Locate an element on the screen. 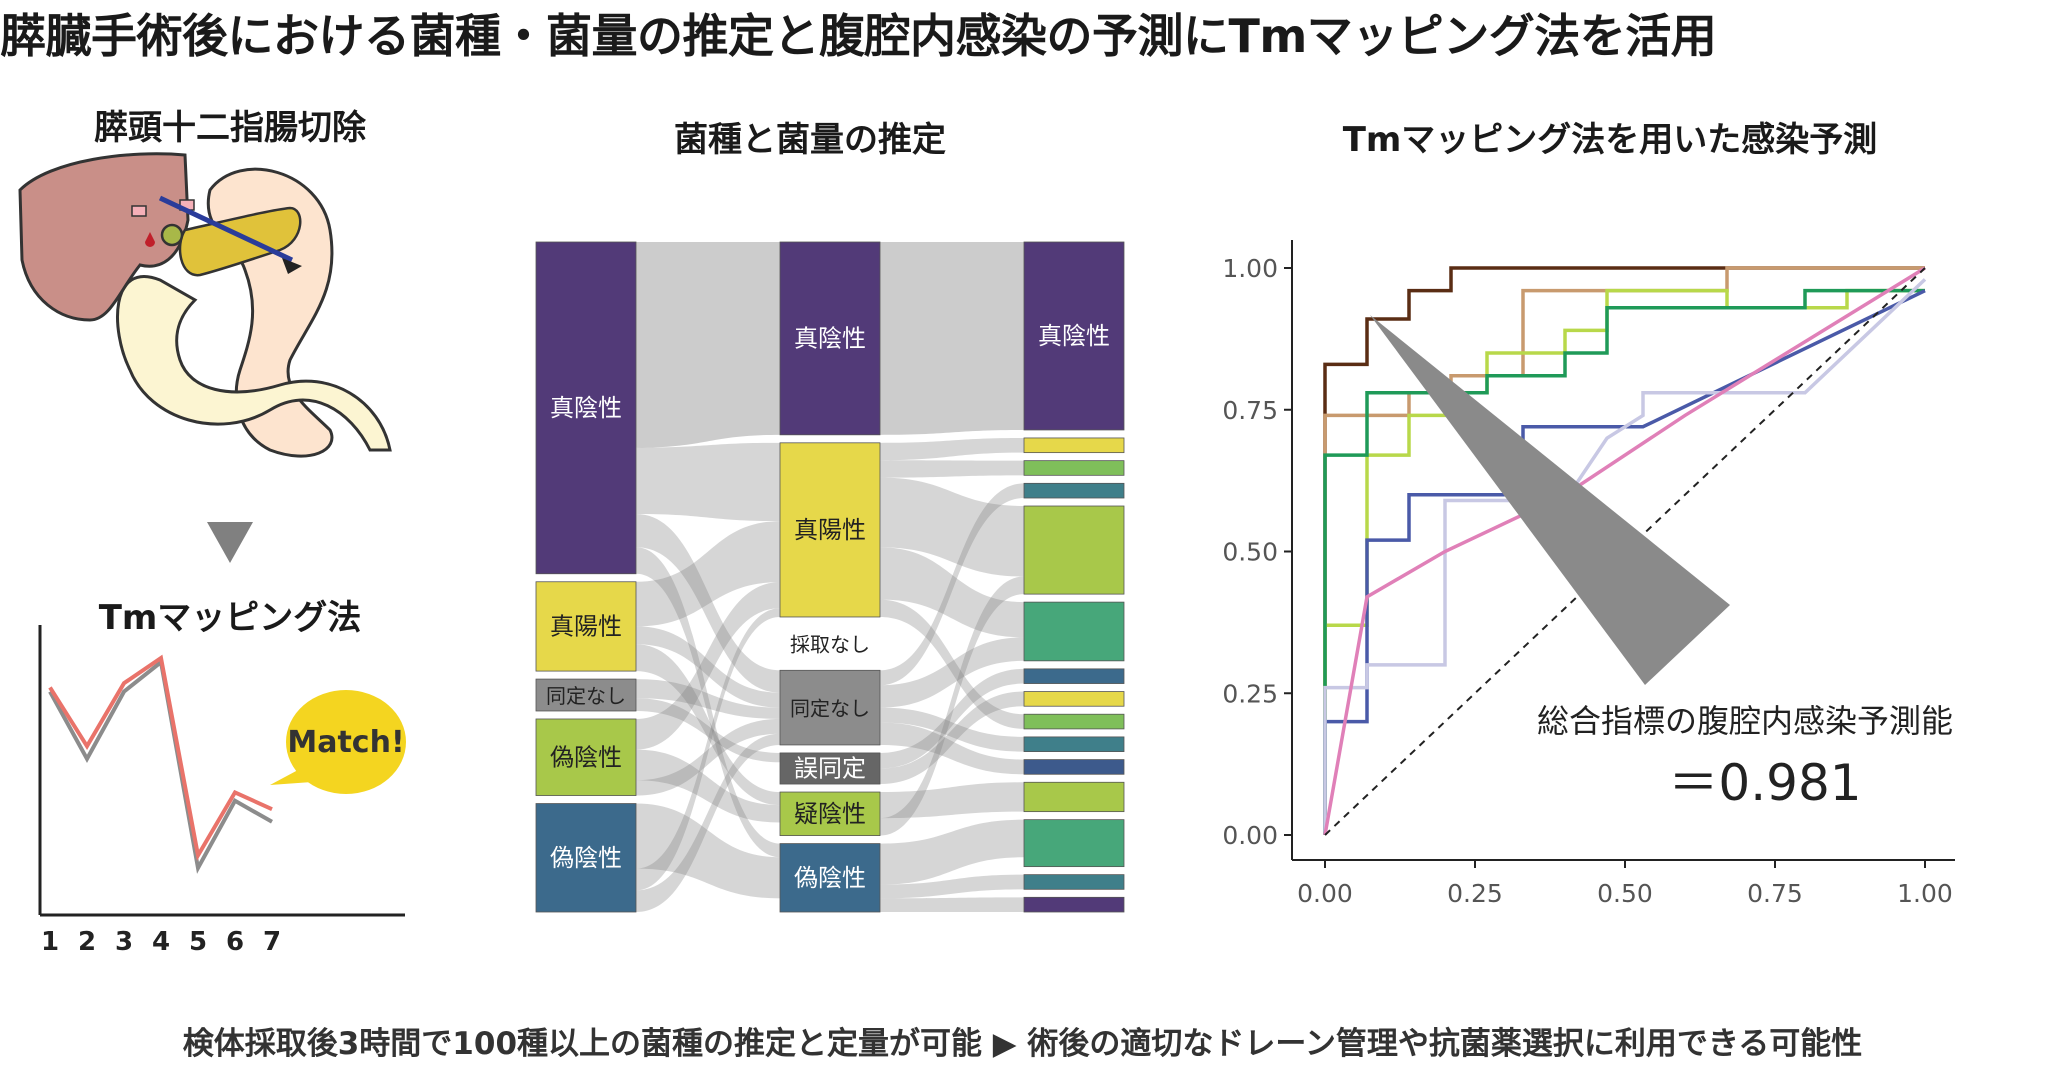 The width and height of the screenshot is (2045, 1071). pancreas-shape is located at coordinates (240, 241).